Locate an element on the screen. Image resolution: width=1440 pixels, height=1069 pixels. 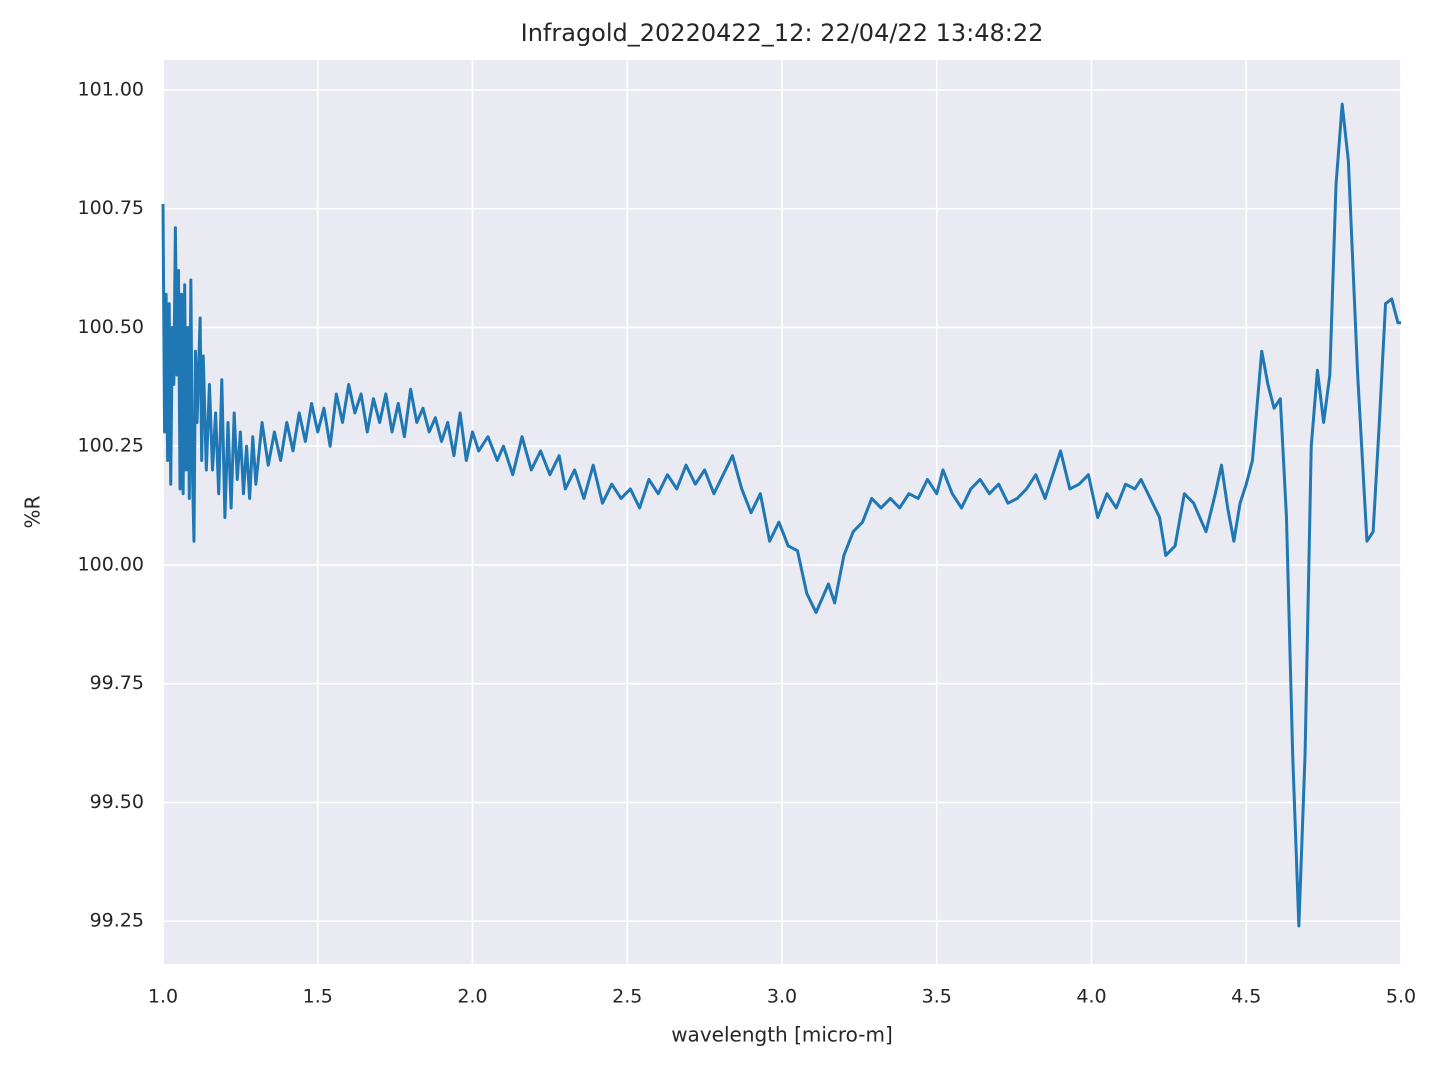
chart-title: Infragold_20220422_12: 22/04/22 13:48:22 is located at coordinates (782, 33).